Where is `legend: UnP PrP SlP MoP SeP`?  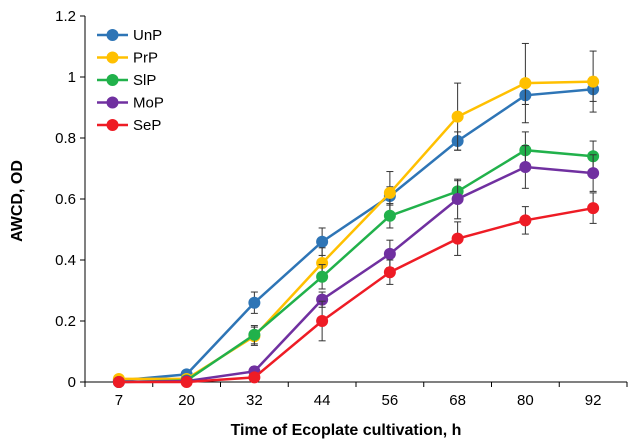
legend: UnP PrP SlP MoP SeP is located at coordinates (130, 80).